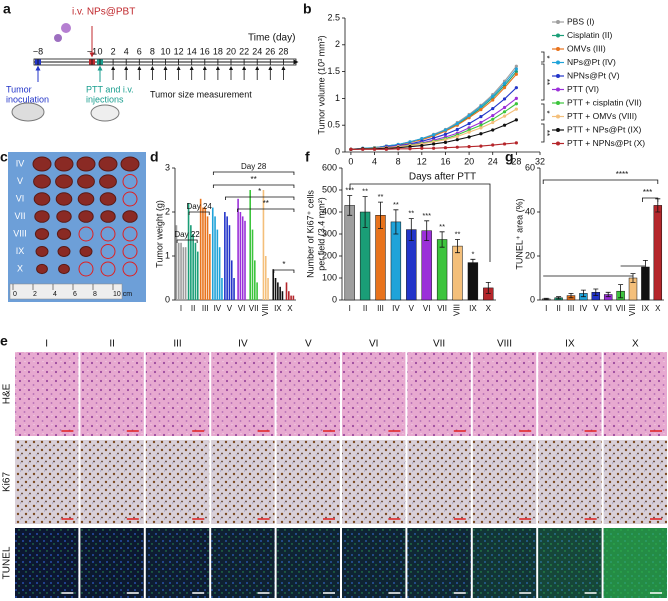  Describe the element at coordinates (329, 233) in the screenshot. I see `y-tick-label: 300` at that location.